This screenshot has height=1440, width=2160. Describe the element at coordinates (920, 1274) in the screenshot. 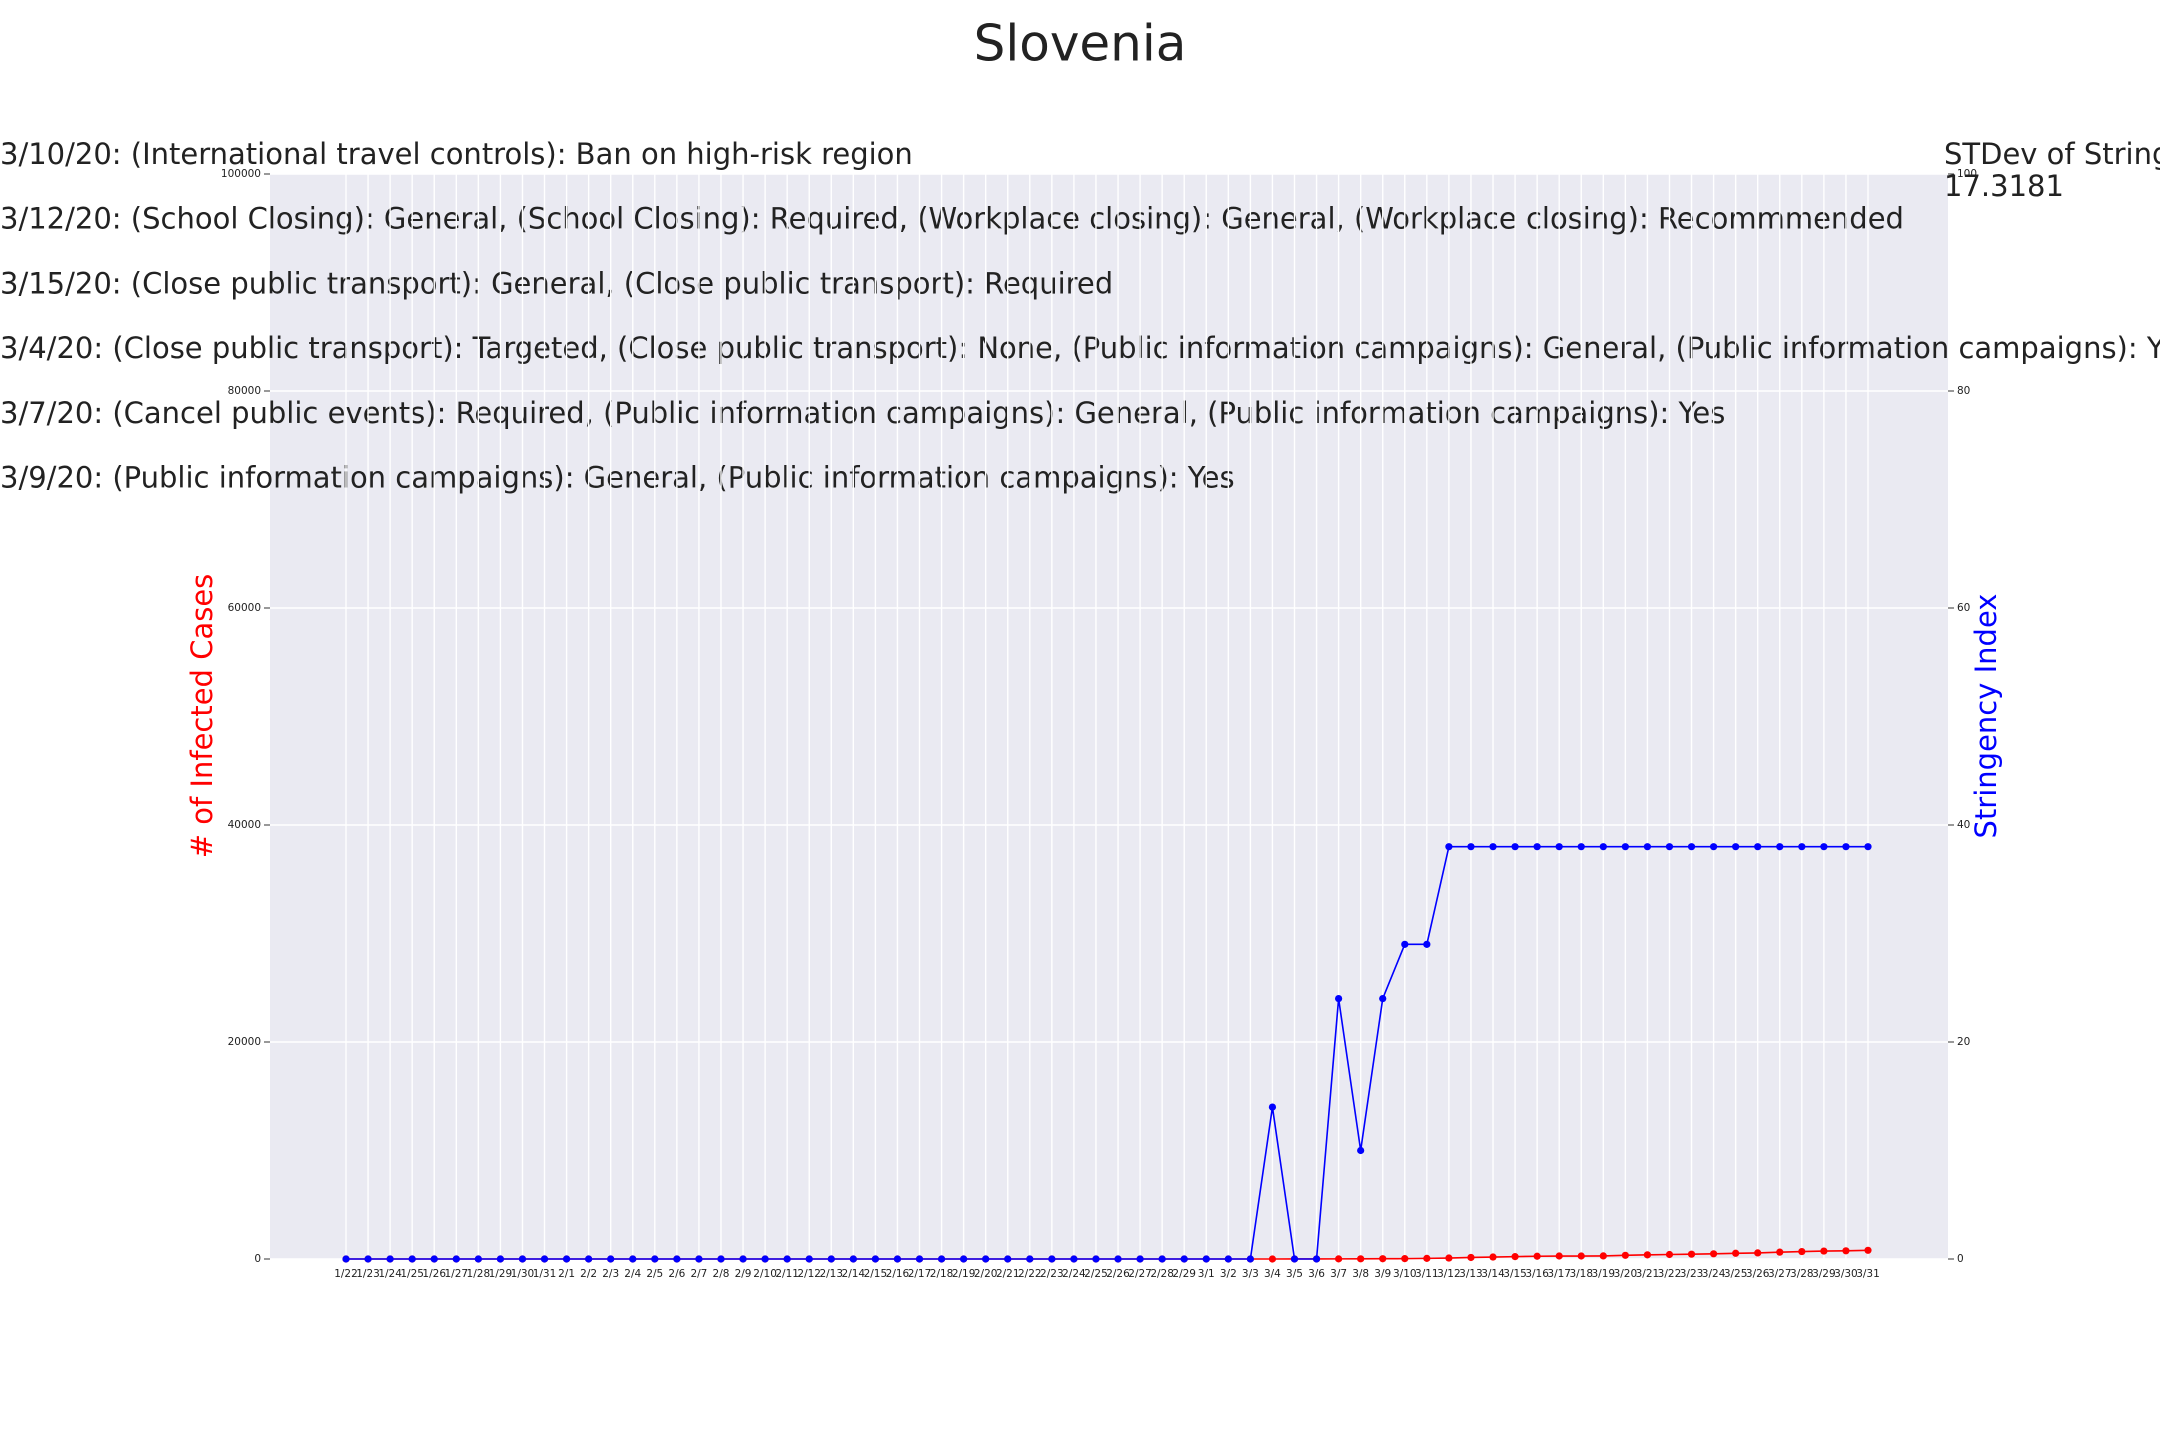

I see `x-tick-label: 2/17` at that location.